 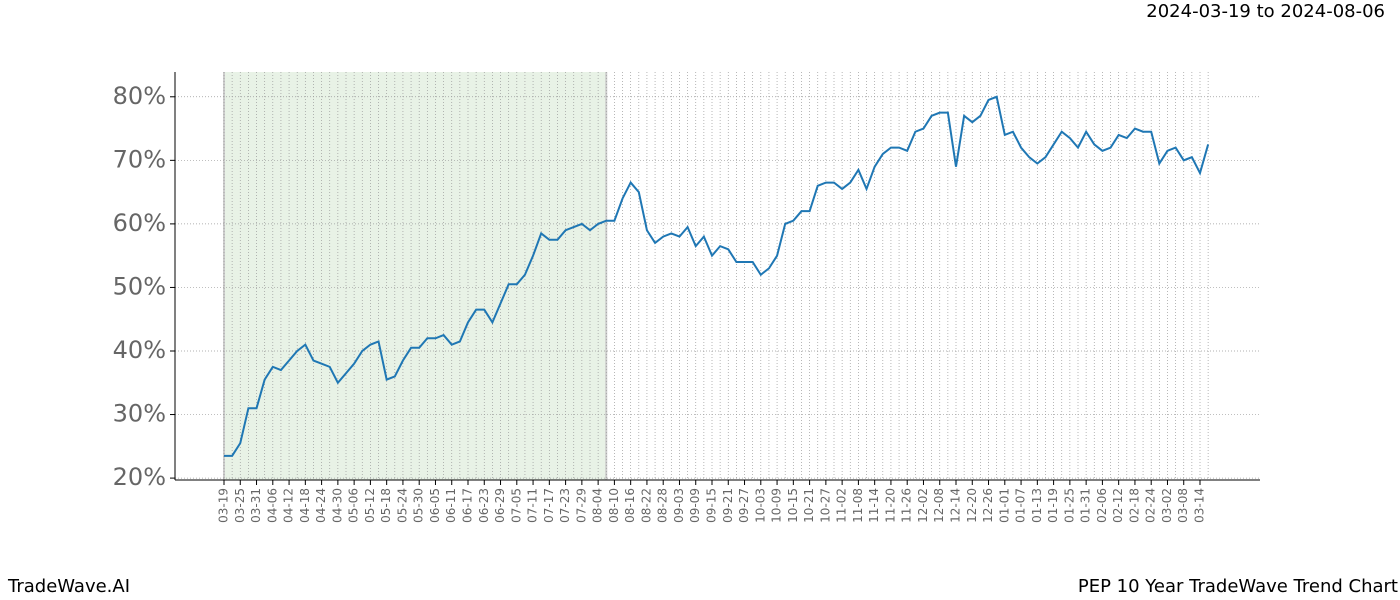 I want to click on x-tick-label: 05-18, so click(x=386, y=505).